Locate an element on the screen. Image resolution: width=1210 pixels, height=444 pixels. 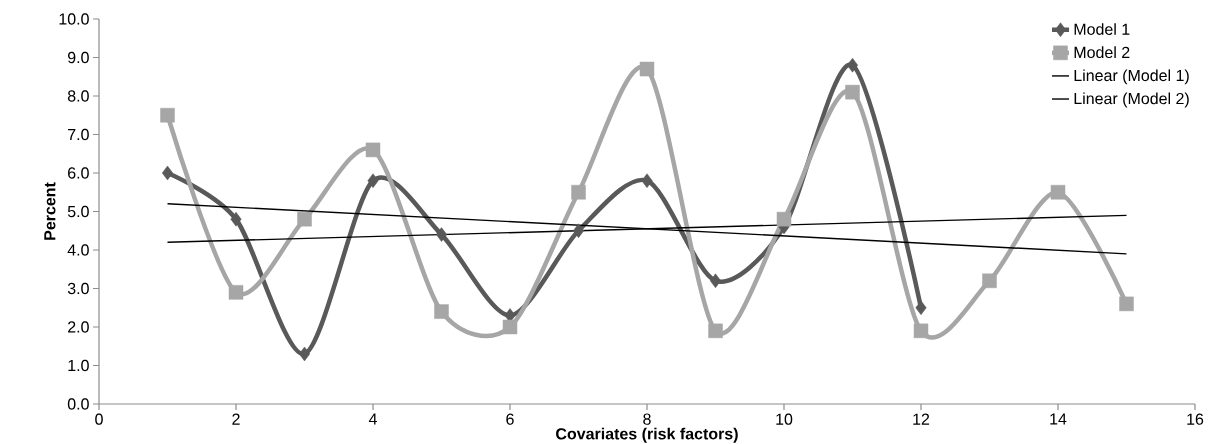
legend-label: Model 2 is located at coordinates (1102, 52).